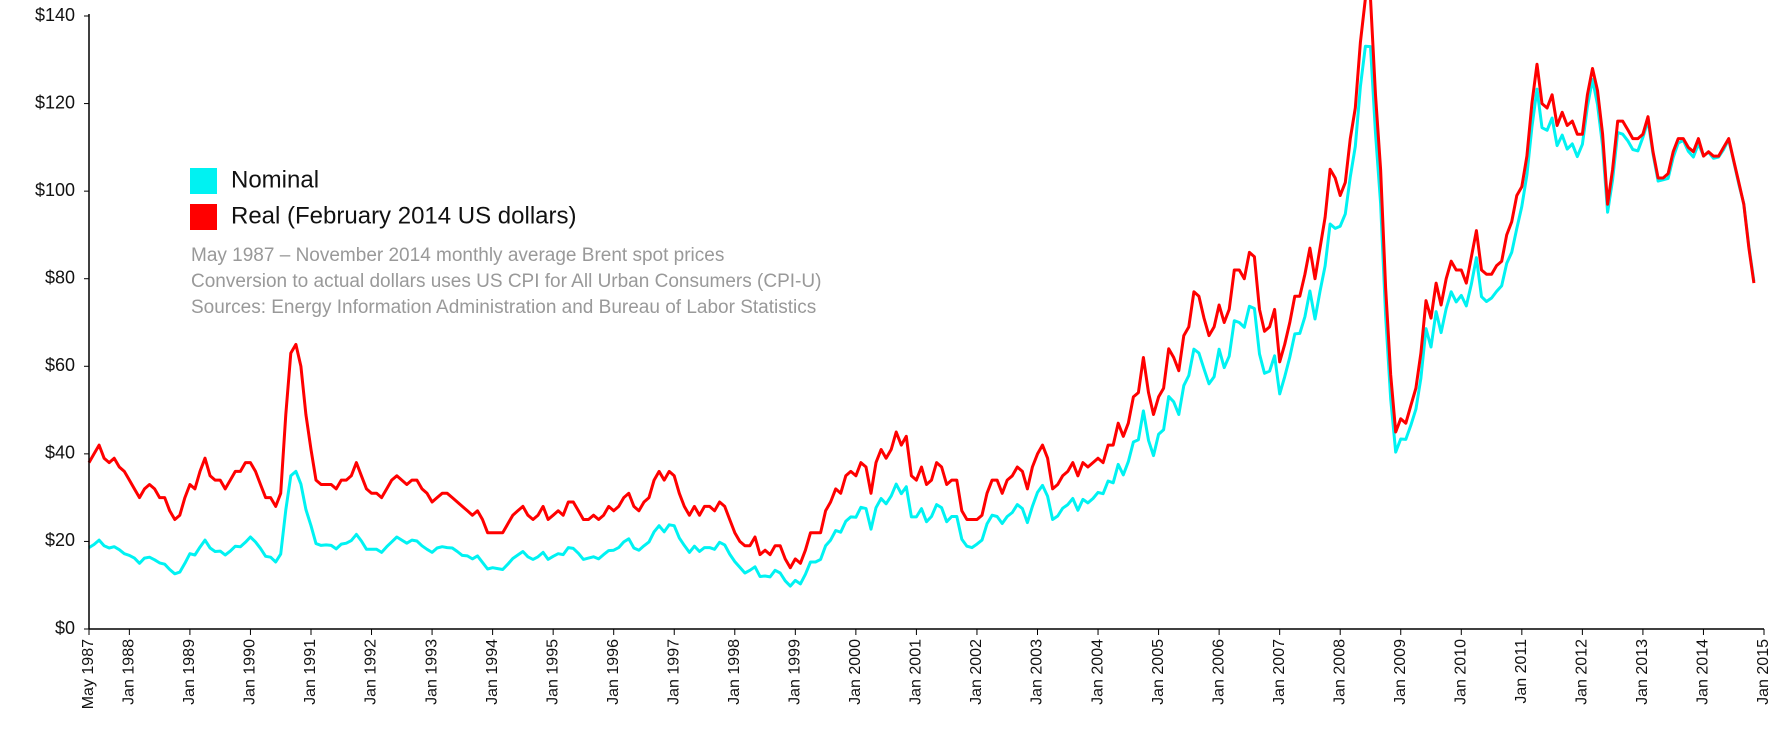  Describe the element at coordinates (1279, 672) in the screenshot. I see `x-tick-label: Jan 2007` at that location.